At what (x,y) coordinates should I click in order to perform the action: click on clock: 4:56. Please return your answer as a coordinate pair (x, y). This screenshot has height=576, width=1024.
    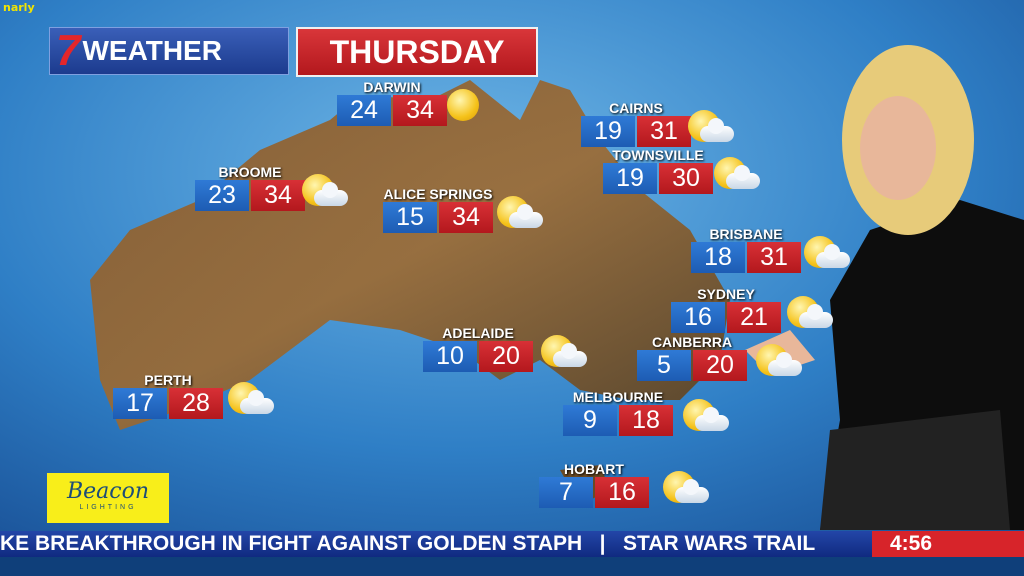
    Looking at the image, I should click on (948, 544).